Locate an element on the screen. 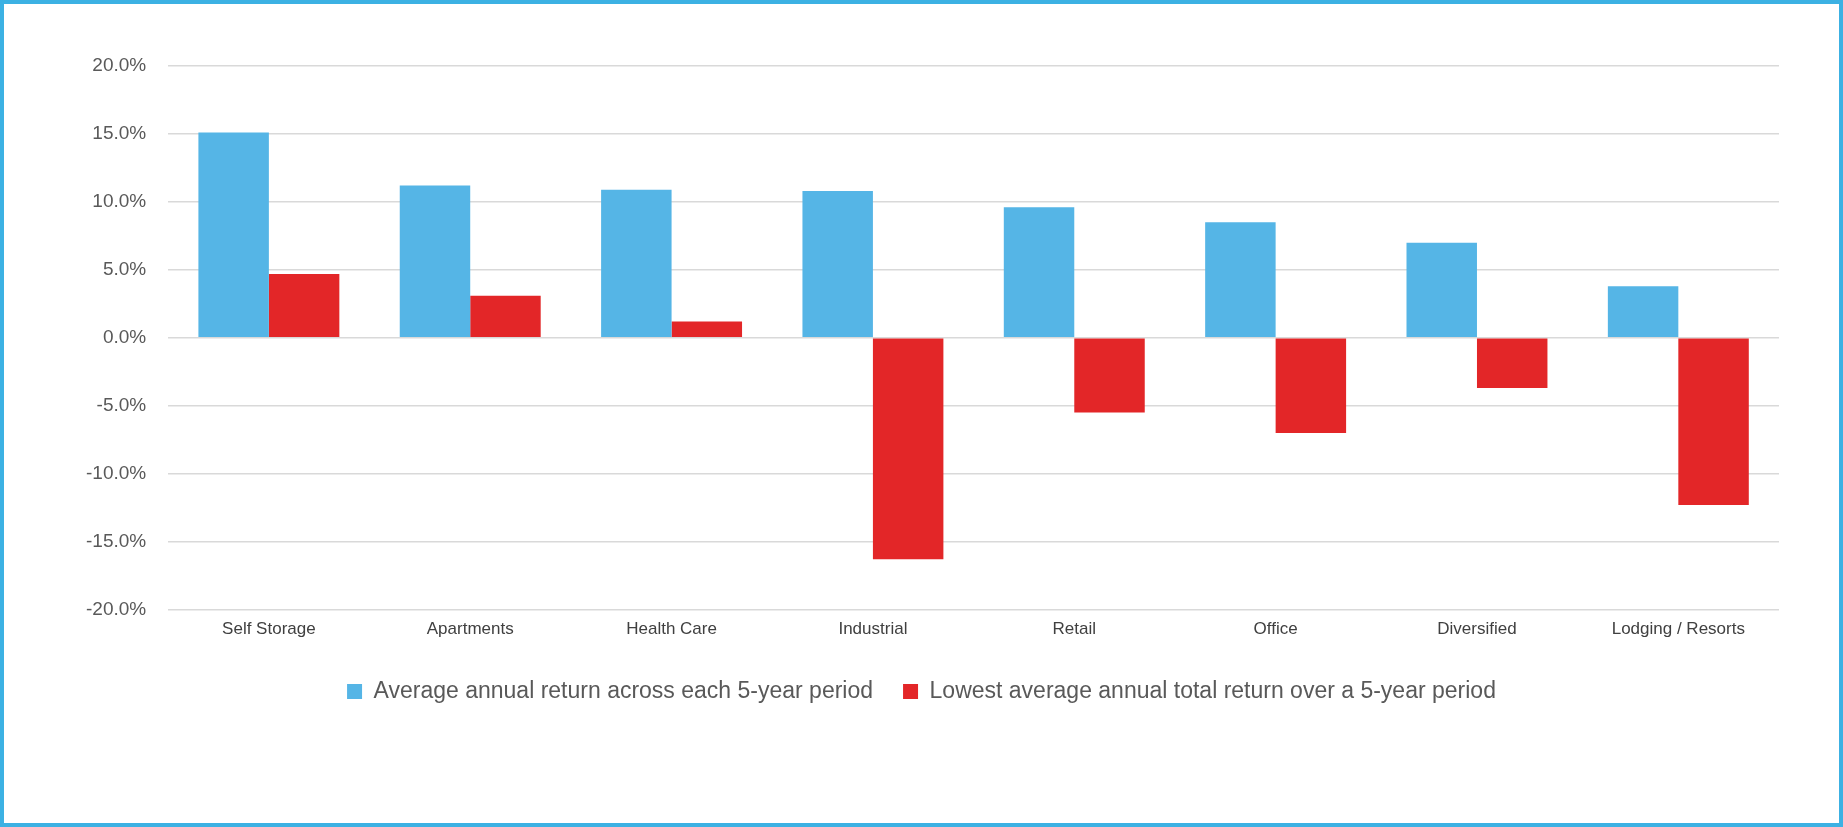  x-tick-label: Diversified is located at coordinates (1477, 629).